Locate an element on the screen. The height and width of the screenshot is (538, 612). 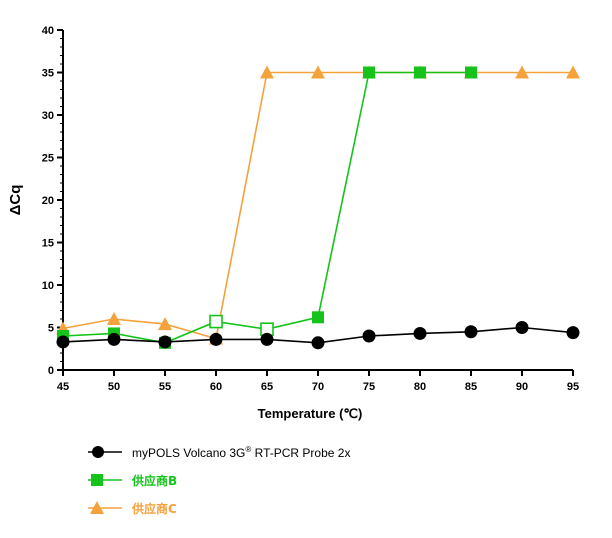
y-tick-label: 25 is located at coordinates (48, 159).